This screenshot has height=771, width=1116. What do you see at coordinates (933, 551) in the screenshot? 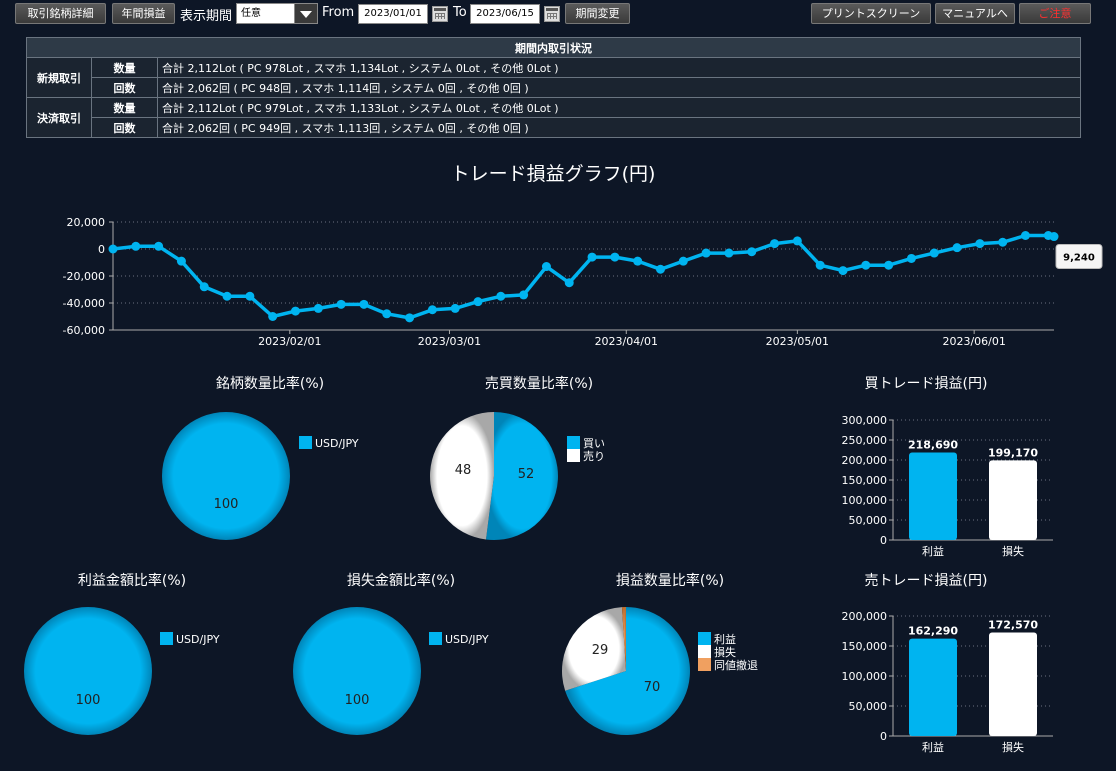
I see `x-tick-label: 利益` at bounding box center [933, 551].